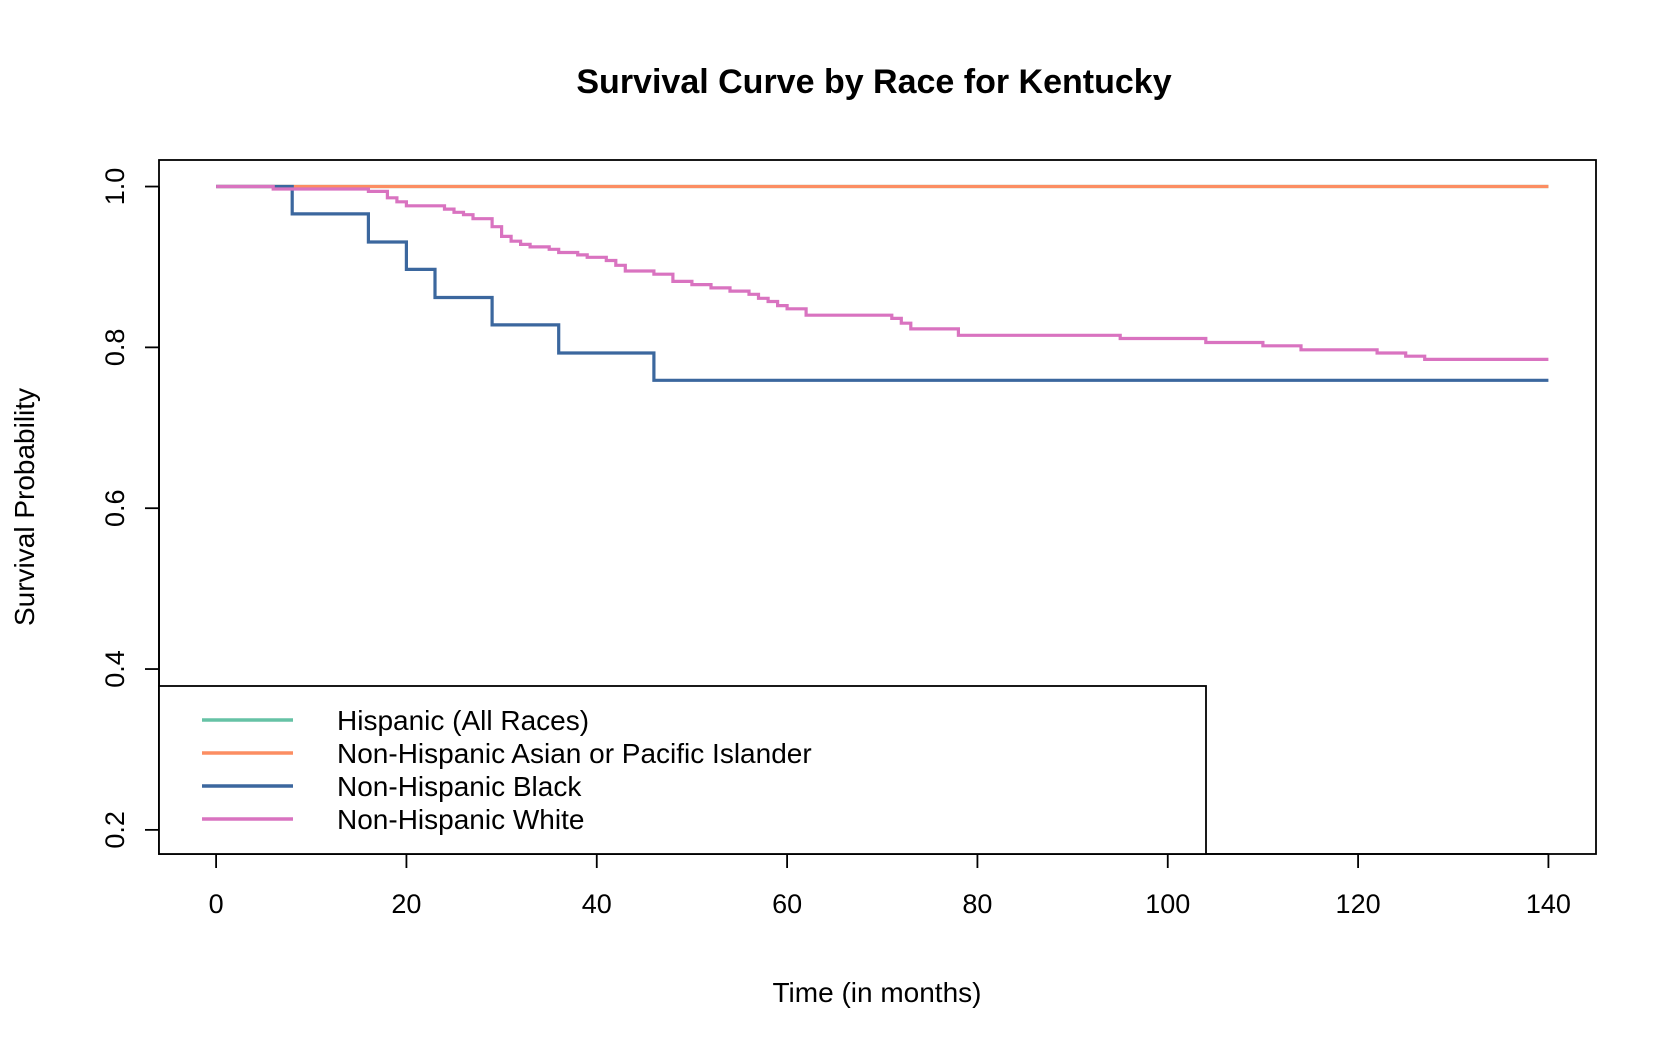 The width and height of the screenshot is (1660, 1040). I want to click on x-tick-label: 100, so click(1167, 904).